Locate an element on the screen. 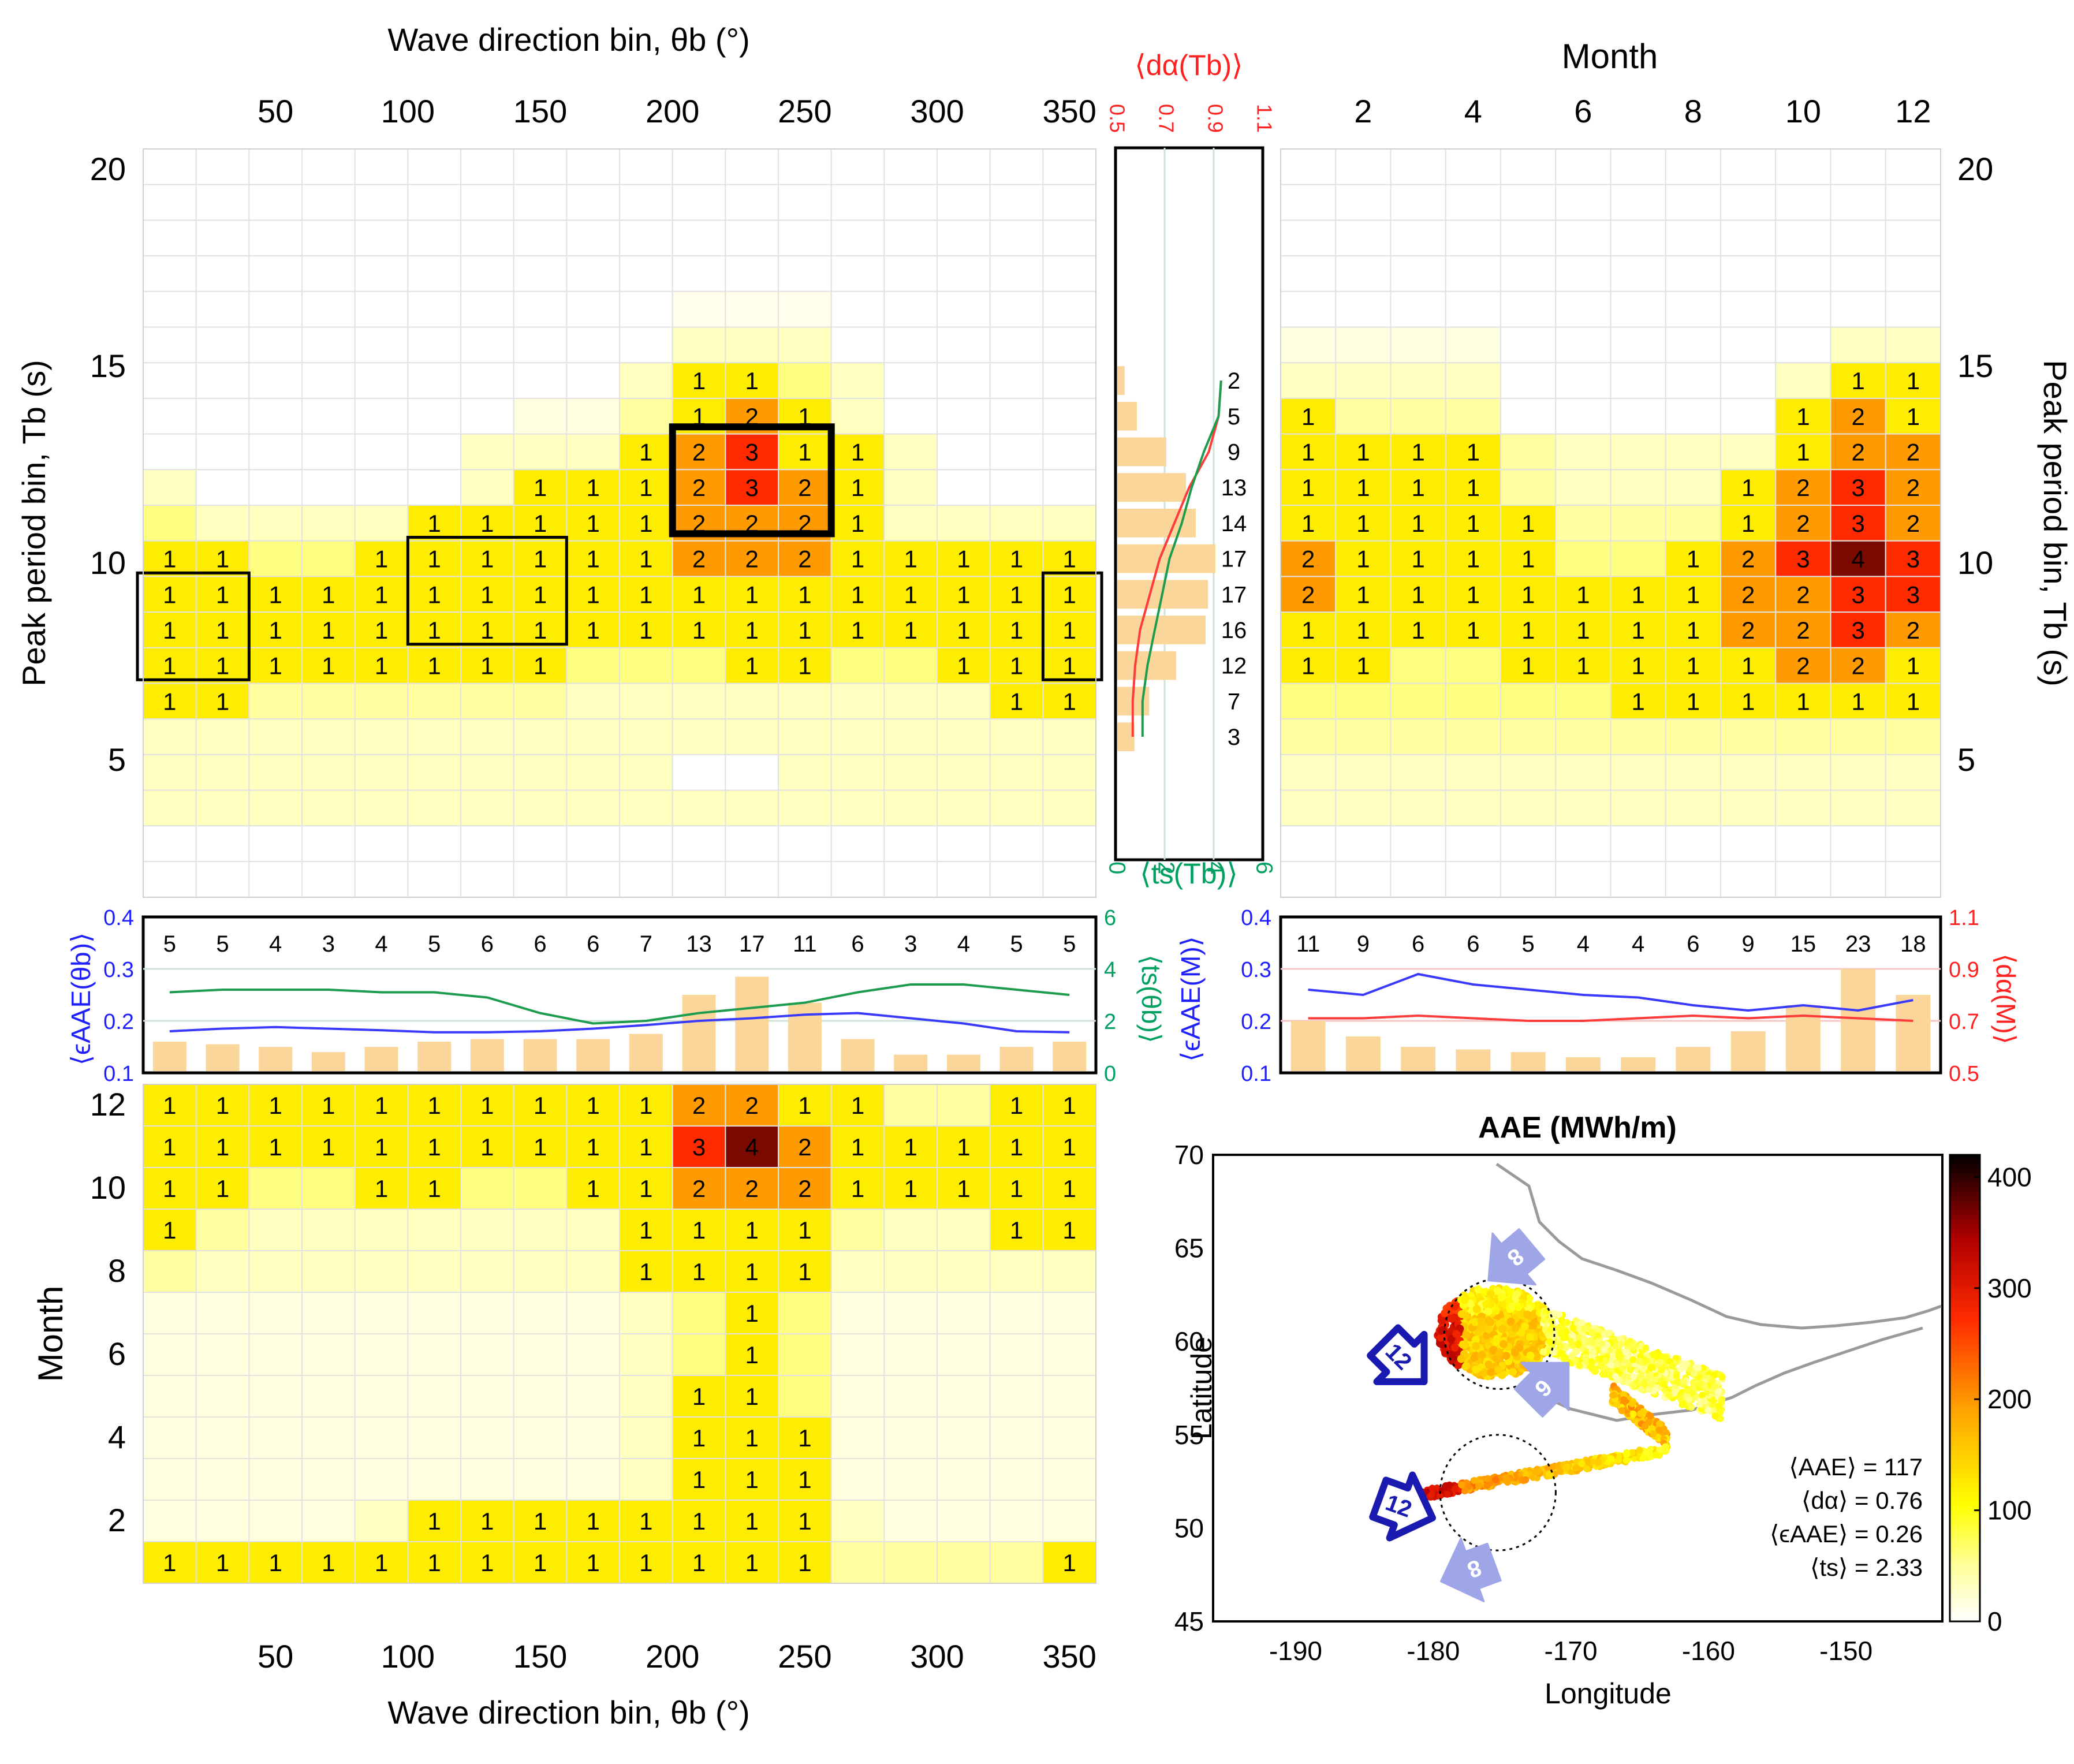 This screenshot has width=2074, height=1764. dir-bottom-tick: 250 is located at coordinates (804, 1657).